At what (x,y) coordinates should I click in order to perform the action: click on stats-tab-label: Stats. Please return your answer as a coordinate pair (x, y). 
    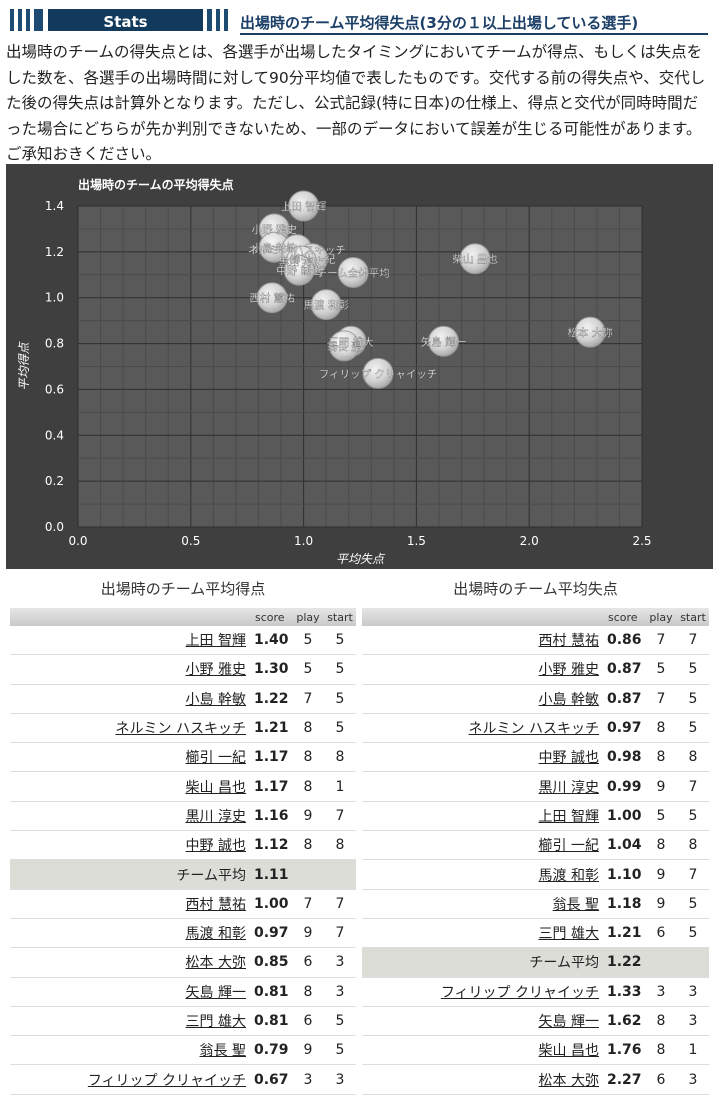
    Looking at the image, I should click on (125, 20).